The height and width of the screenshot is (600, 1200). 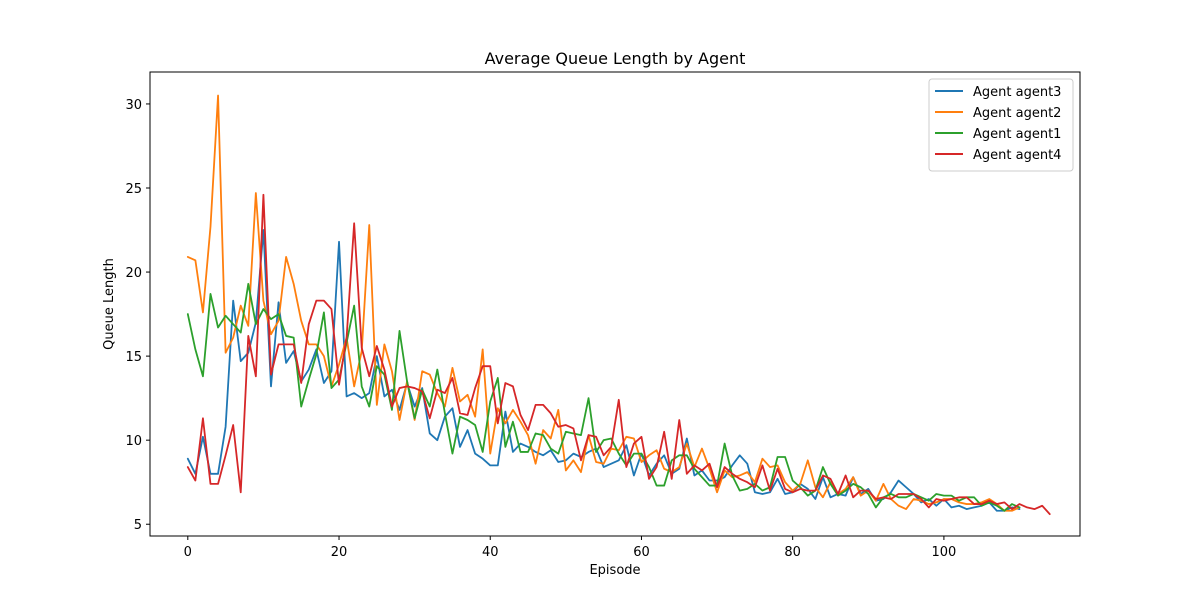 I want to click on x-tick-label: 20, so click(x=339, y=552).